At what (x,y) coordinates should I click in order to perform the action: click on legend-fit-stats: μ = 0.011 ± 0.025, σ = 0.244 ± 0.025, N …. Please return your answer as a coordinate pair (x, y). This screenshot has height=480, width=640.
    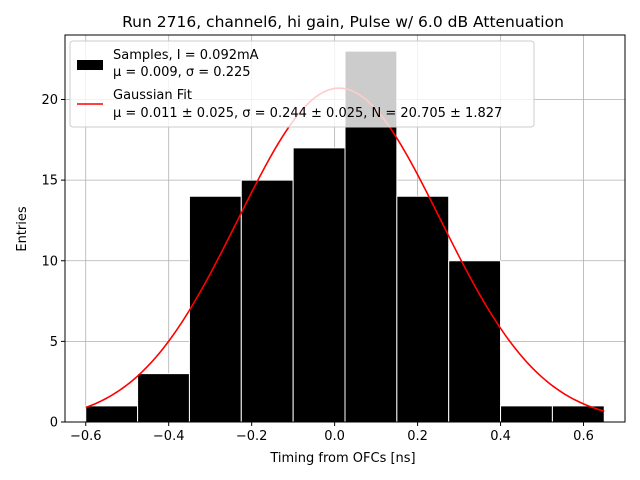
    Looking at the image, I should click on (307, 113).